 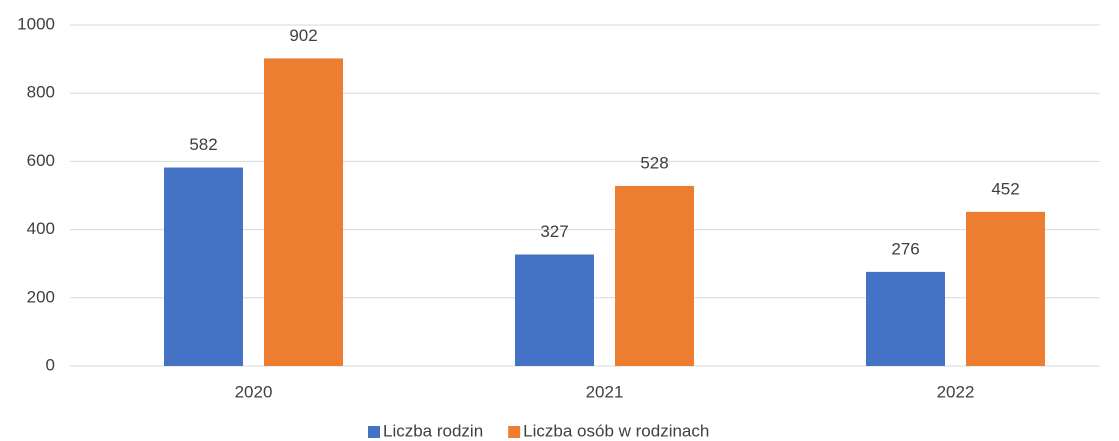 What do you see at coordinates (203, 144) in the screenshot?
I see `value-label: 582` at bounding box center [203, 144].